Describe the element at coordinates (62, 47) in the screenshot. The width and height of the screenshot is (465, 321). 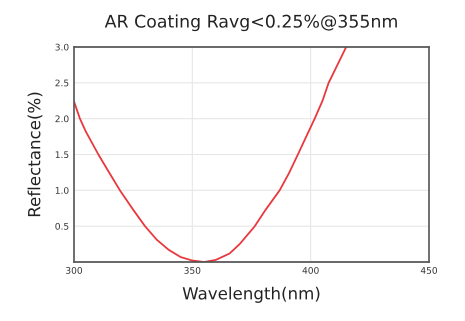
I see `y-tick-label: 3.0` at that location.